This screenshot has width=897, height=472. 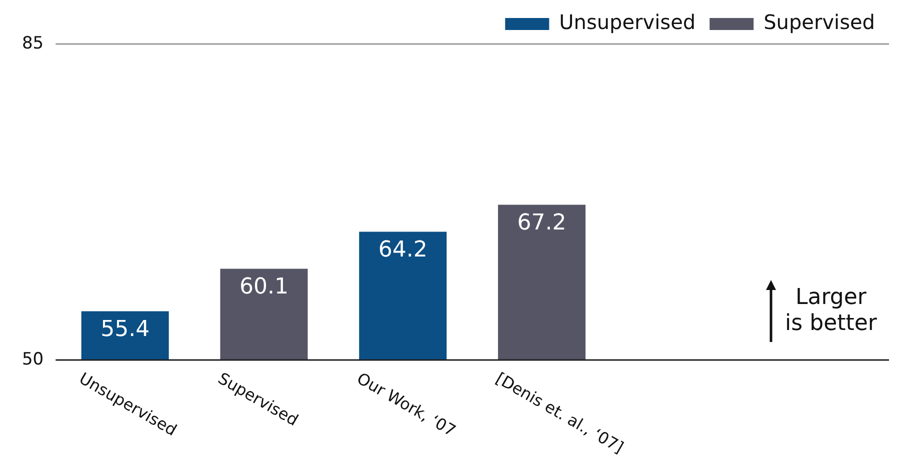 I want to click on data-label: 64.2, so click(x=403, y=250).